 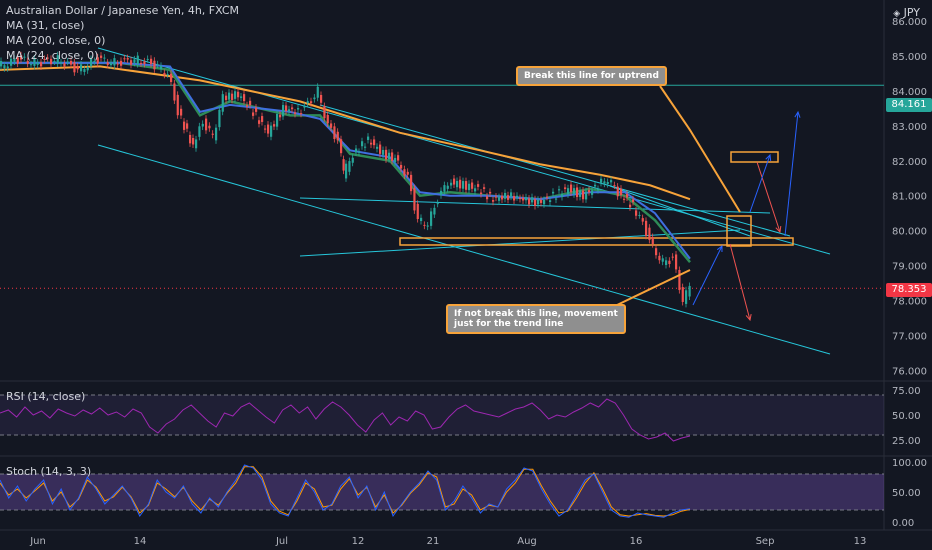 I want to click on x-tick-label: Sep, so click(x=765, y=541).